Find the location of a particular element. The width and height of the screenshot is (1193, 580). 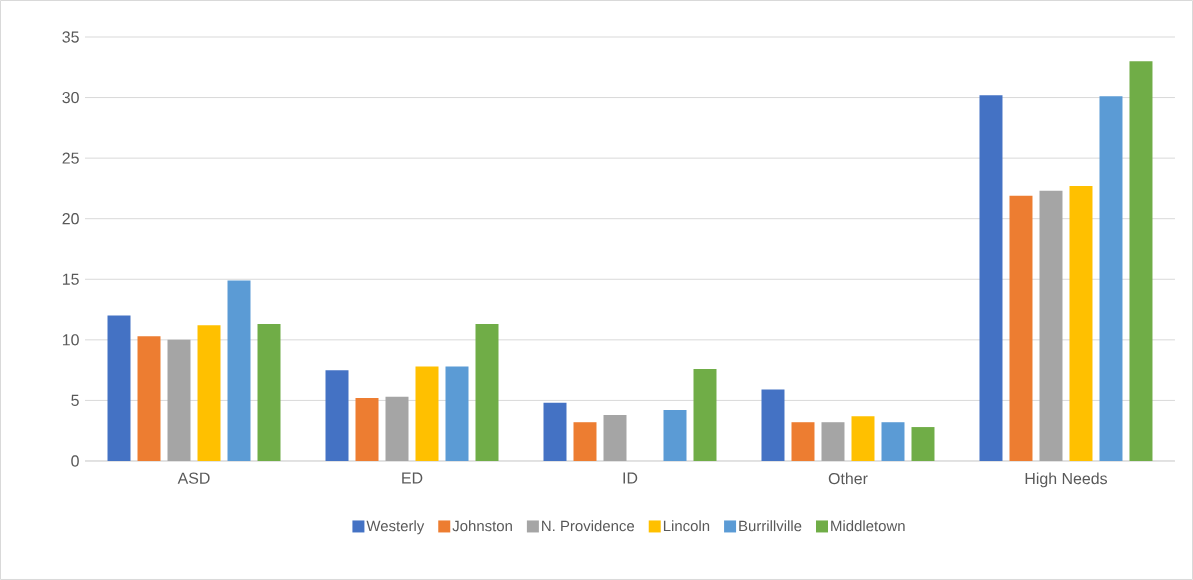

y-tick-label: 20 is located at coordinates (70, 219).